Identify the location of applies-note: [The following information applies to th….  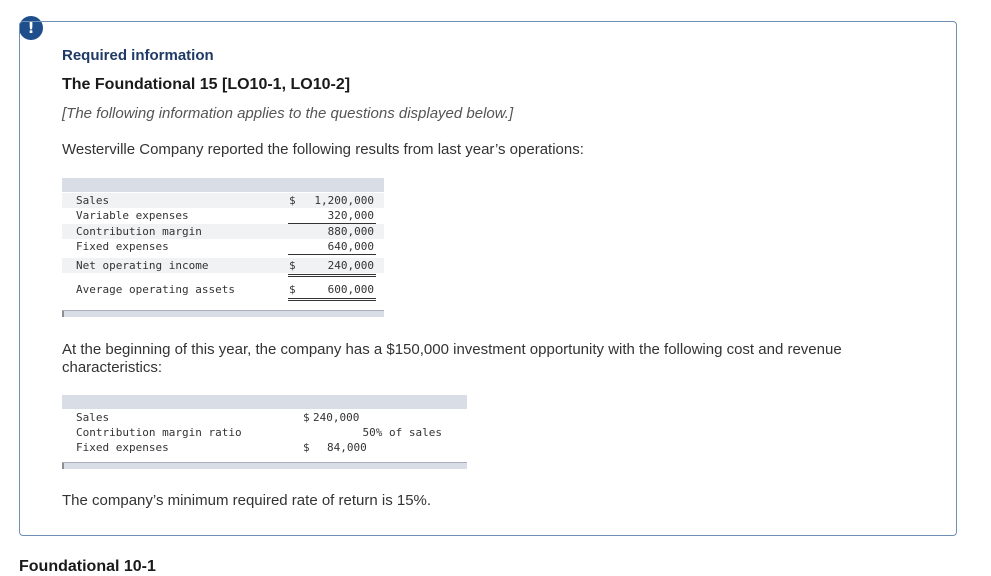
(288, 113).